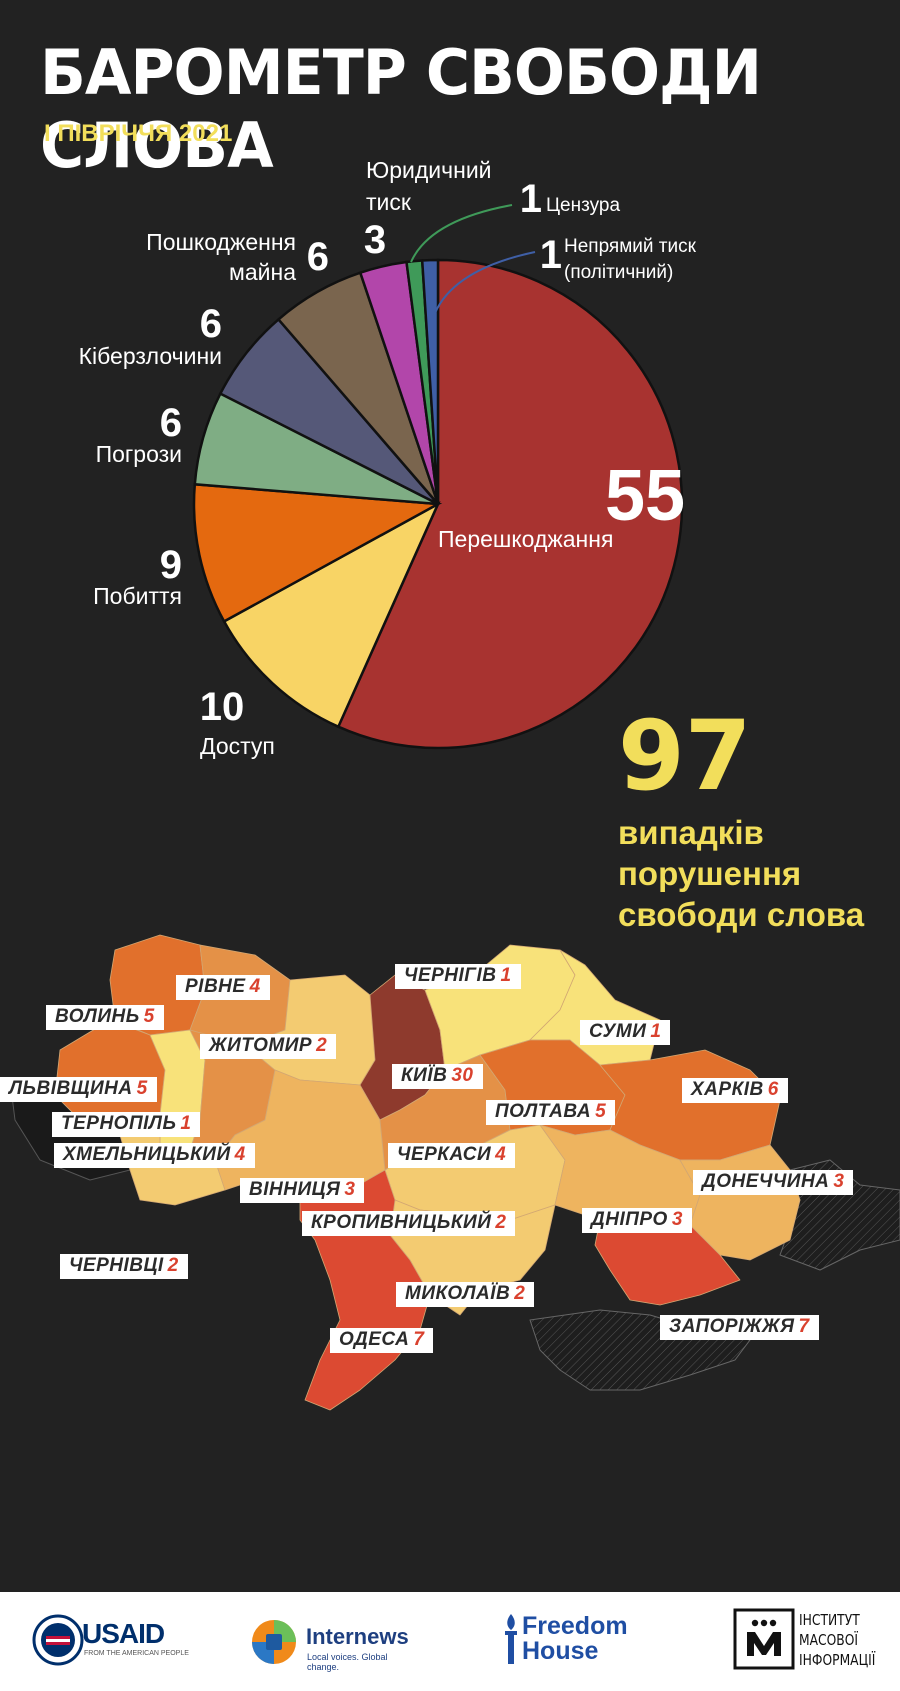  What do you see at coordinates (458, 1293) in the screenshot?
I see `region-name-17: МИКОЛАЇВ` at bounding box center [458, 1293].